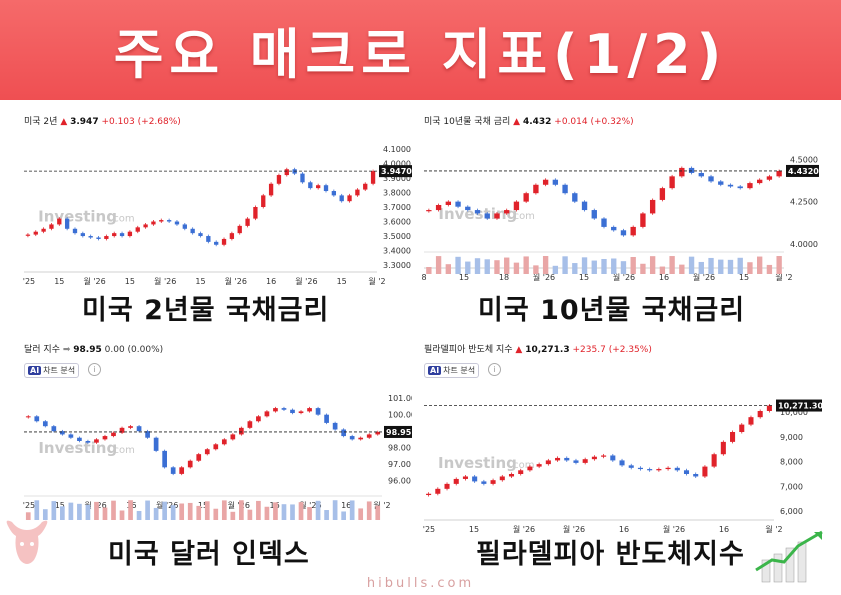  I want to click on instrument-name: 필라델피아 반도체 지수, so click(468, 350).